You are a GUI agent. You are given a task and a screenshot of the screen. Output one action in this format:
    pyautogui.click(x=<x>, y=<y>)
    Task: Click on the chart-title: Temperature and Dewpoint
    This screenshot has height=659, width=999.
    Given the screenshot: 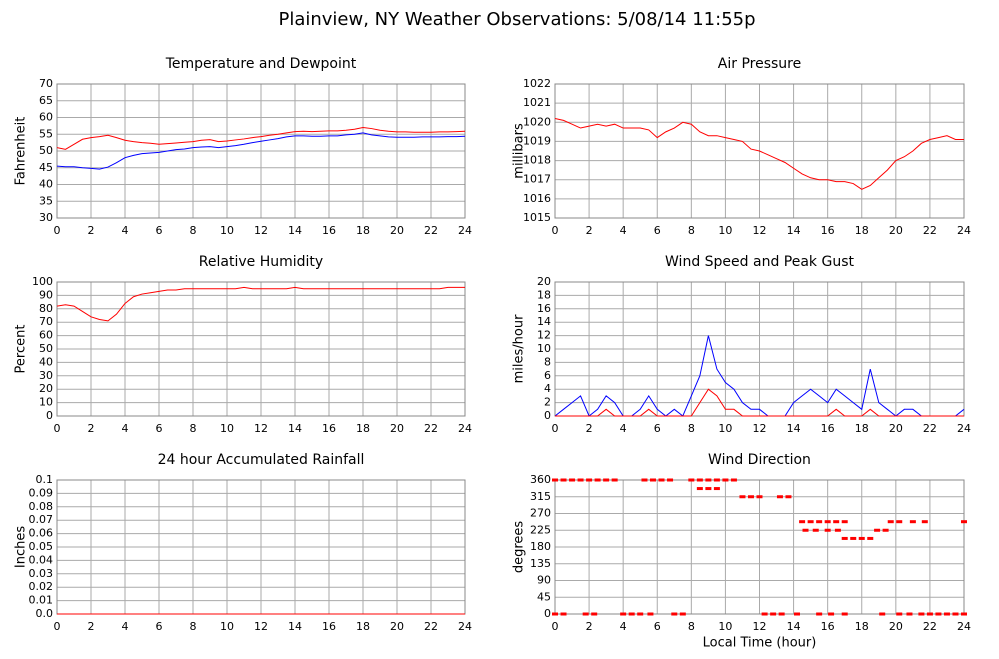 What is the action you would take?
    pyautogui.click(x=261, y=64)
    